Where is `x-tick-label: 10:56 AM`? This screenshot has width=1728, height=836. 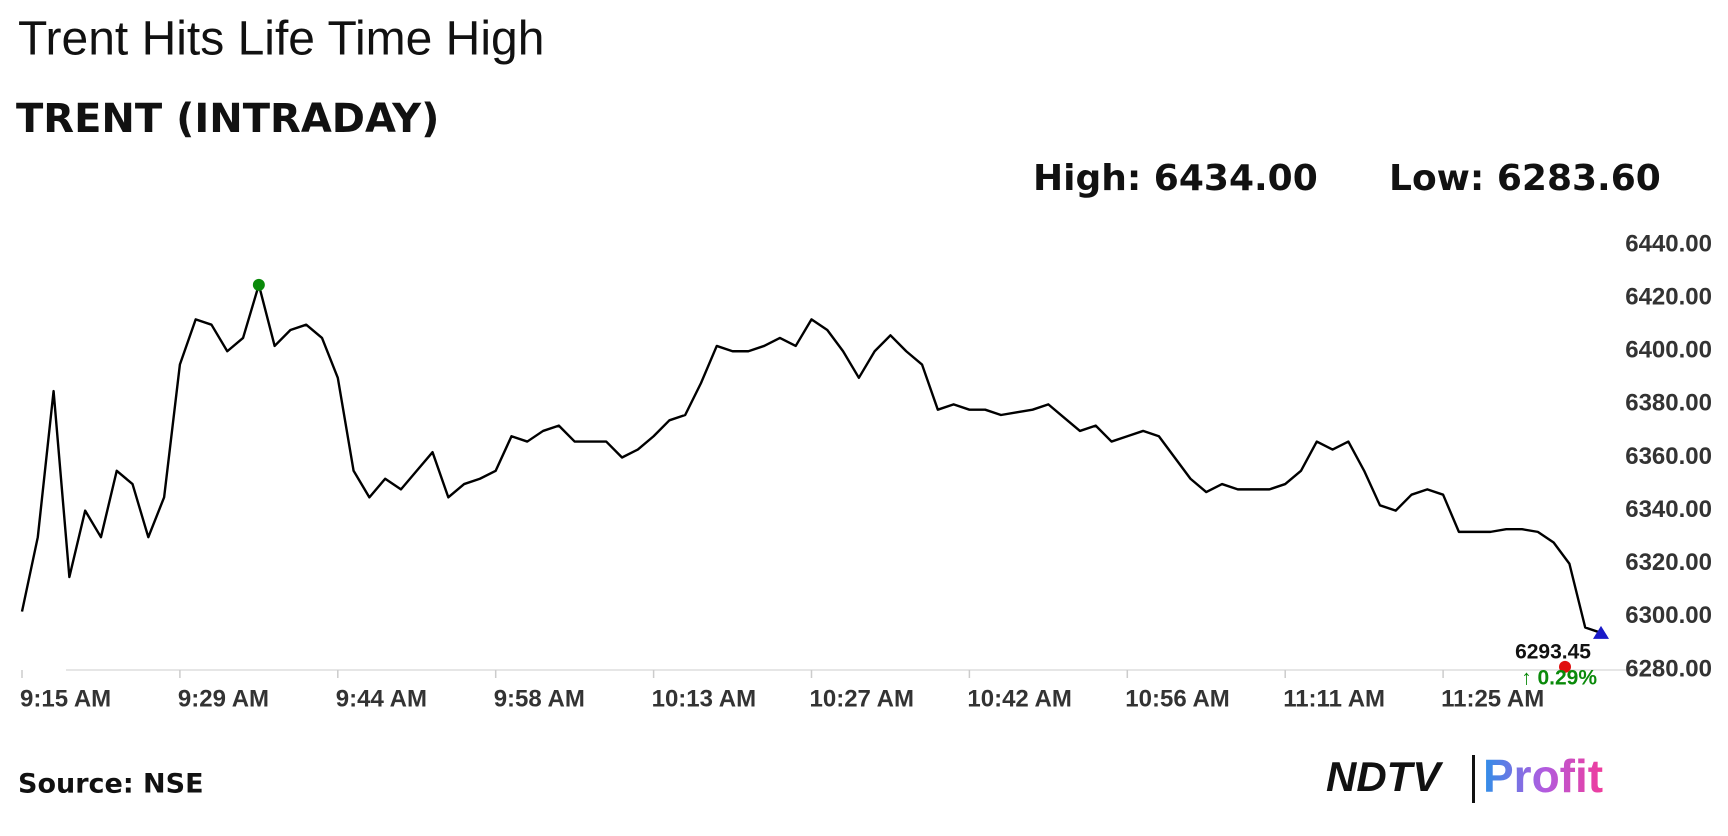
x-tick-label: 10:56 AM is located at coordinates (1177, 698).